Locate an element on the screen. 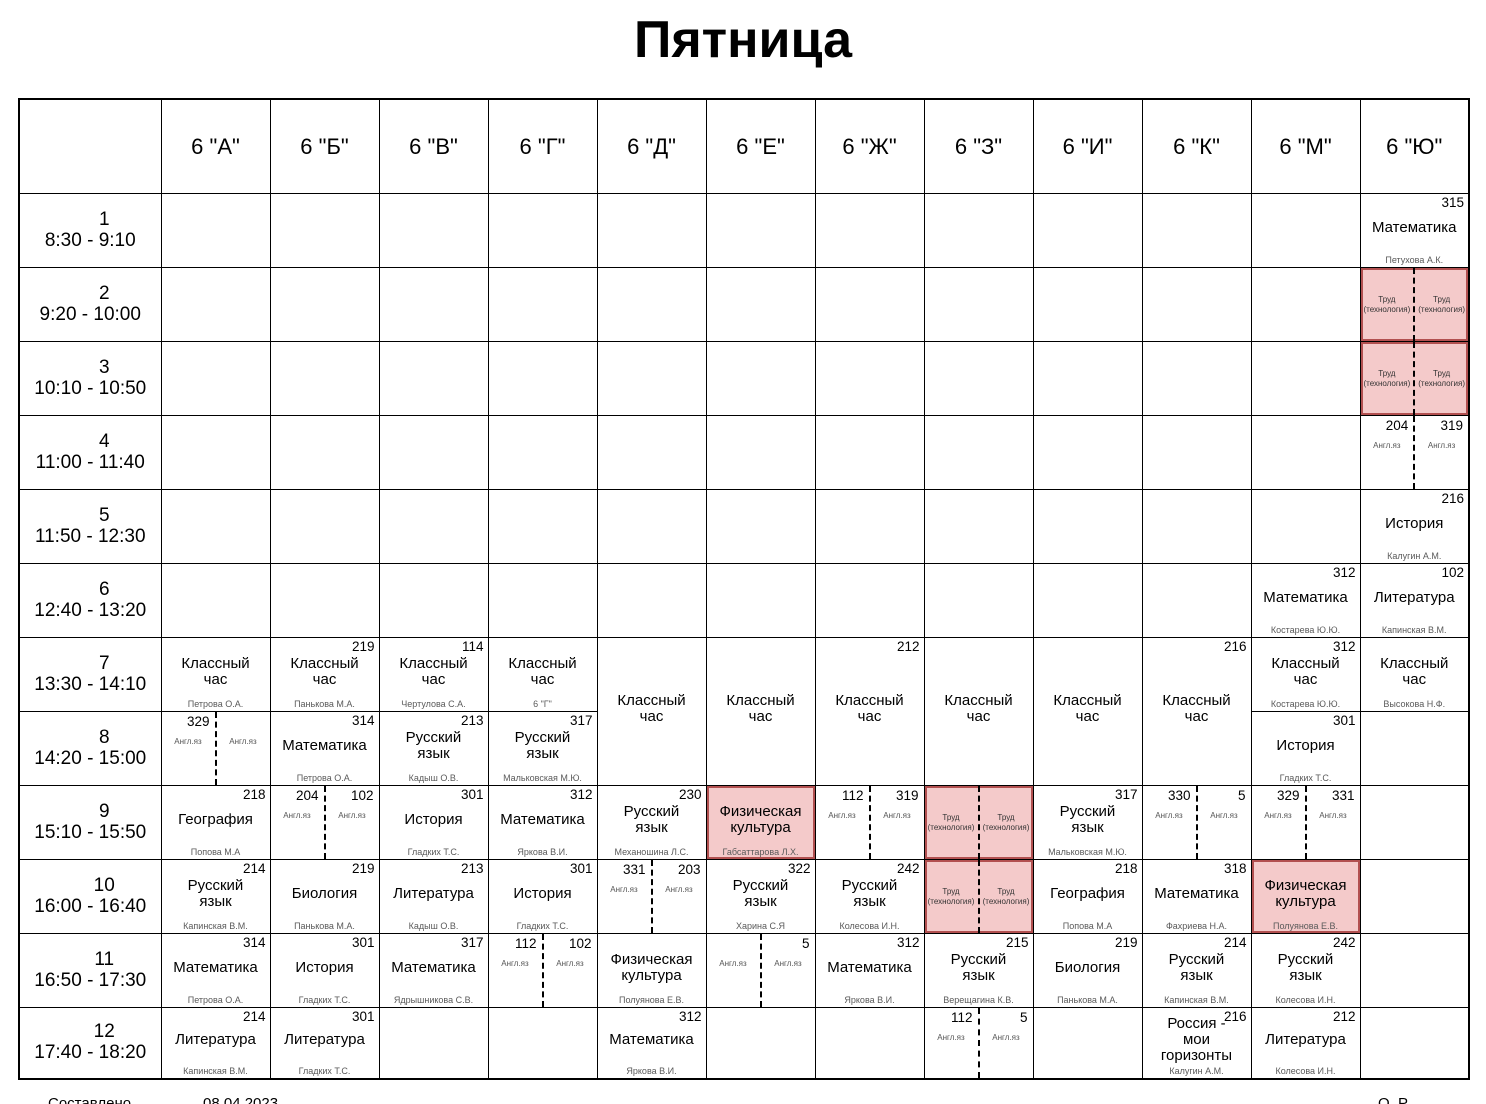 The image size is (1486, 1104). teacher-name: Петрова О.А. is located at coordinates (215, 704).